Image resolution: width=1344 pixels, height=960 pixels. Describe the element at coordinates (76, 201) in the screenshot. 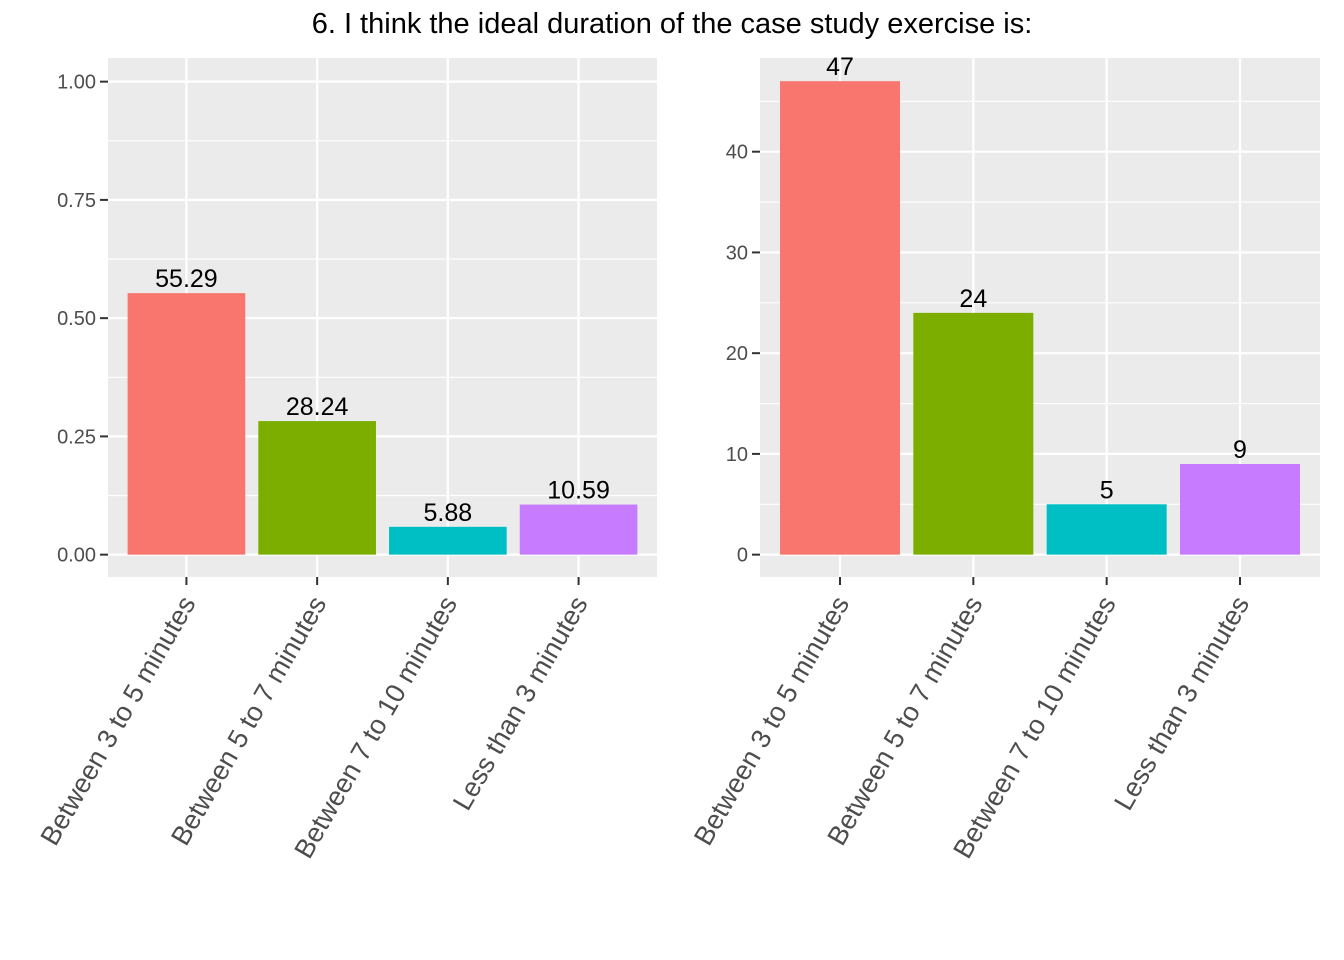

I see `y-tick-label: 0.75` at that location.